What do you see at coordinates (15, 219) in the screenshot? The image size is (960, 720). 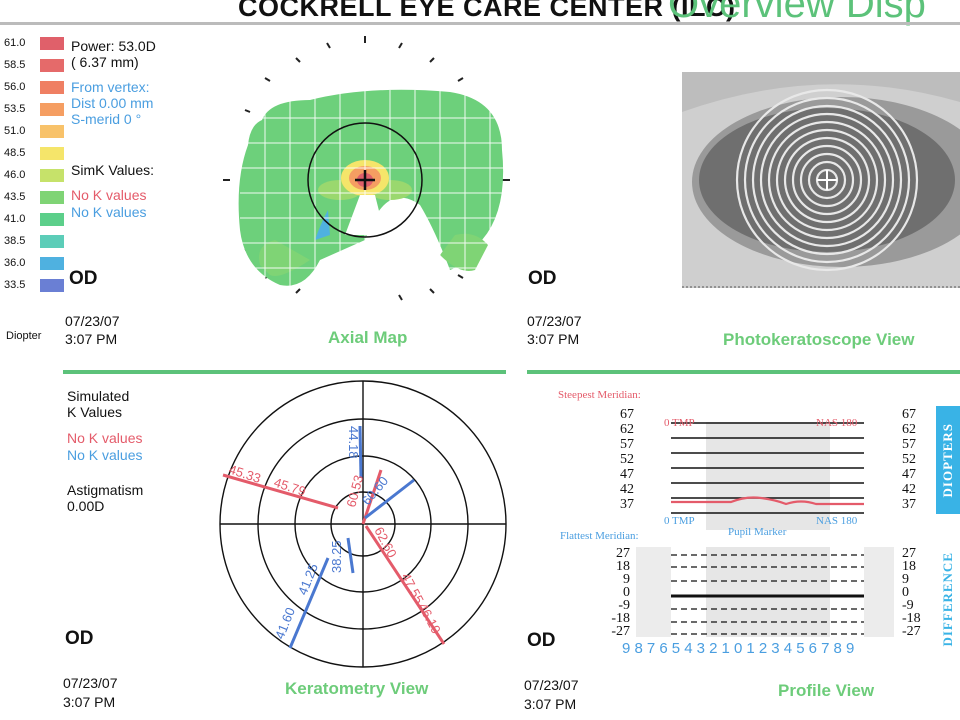 I see `scale-value: 41.0` at bounding box center [15, 219].